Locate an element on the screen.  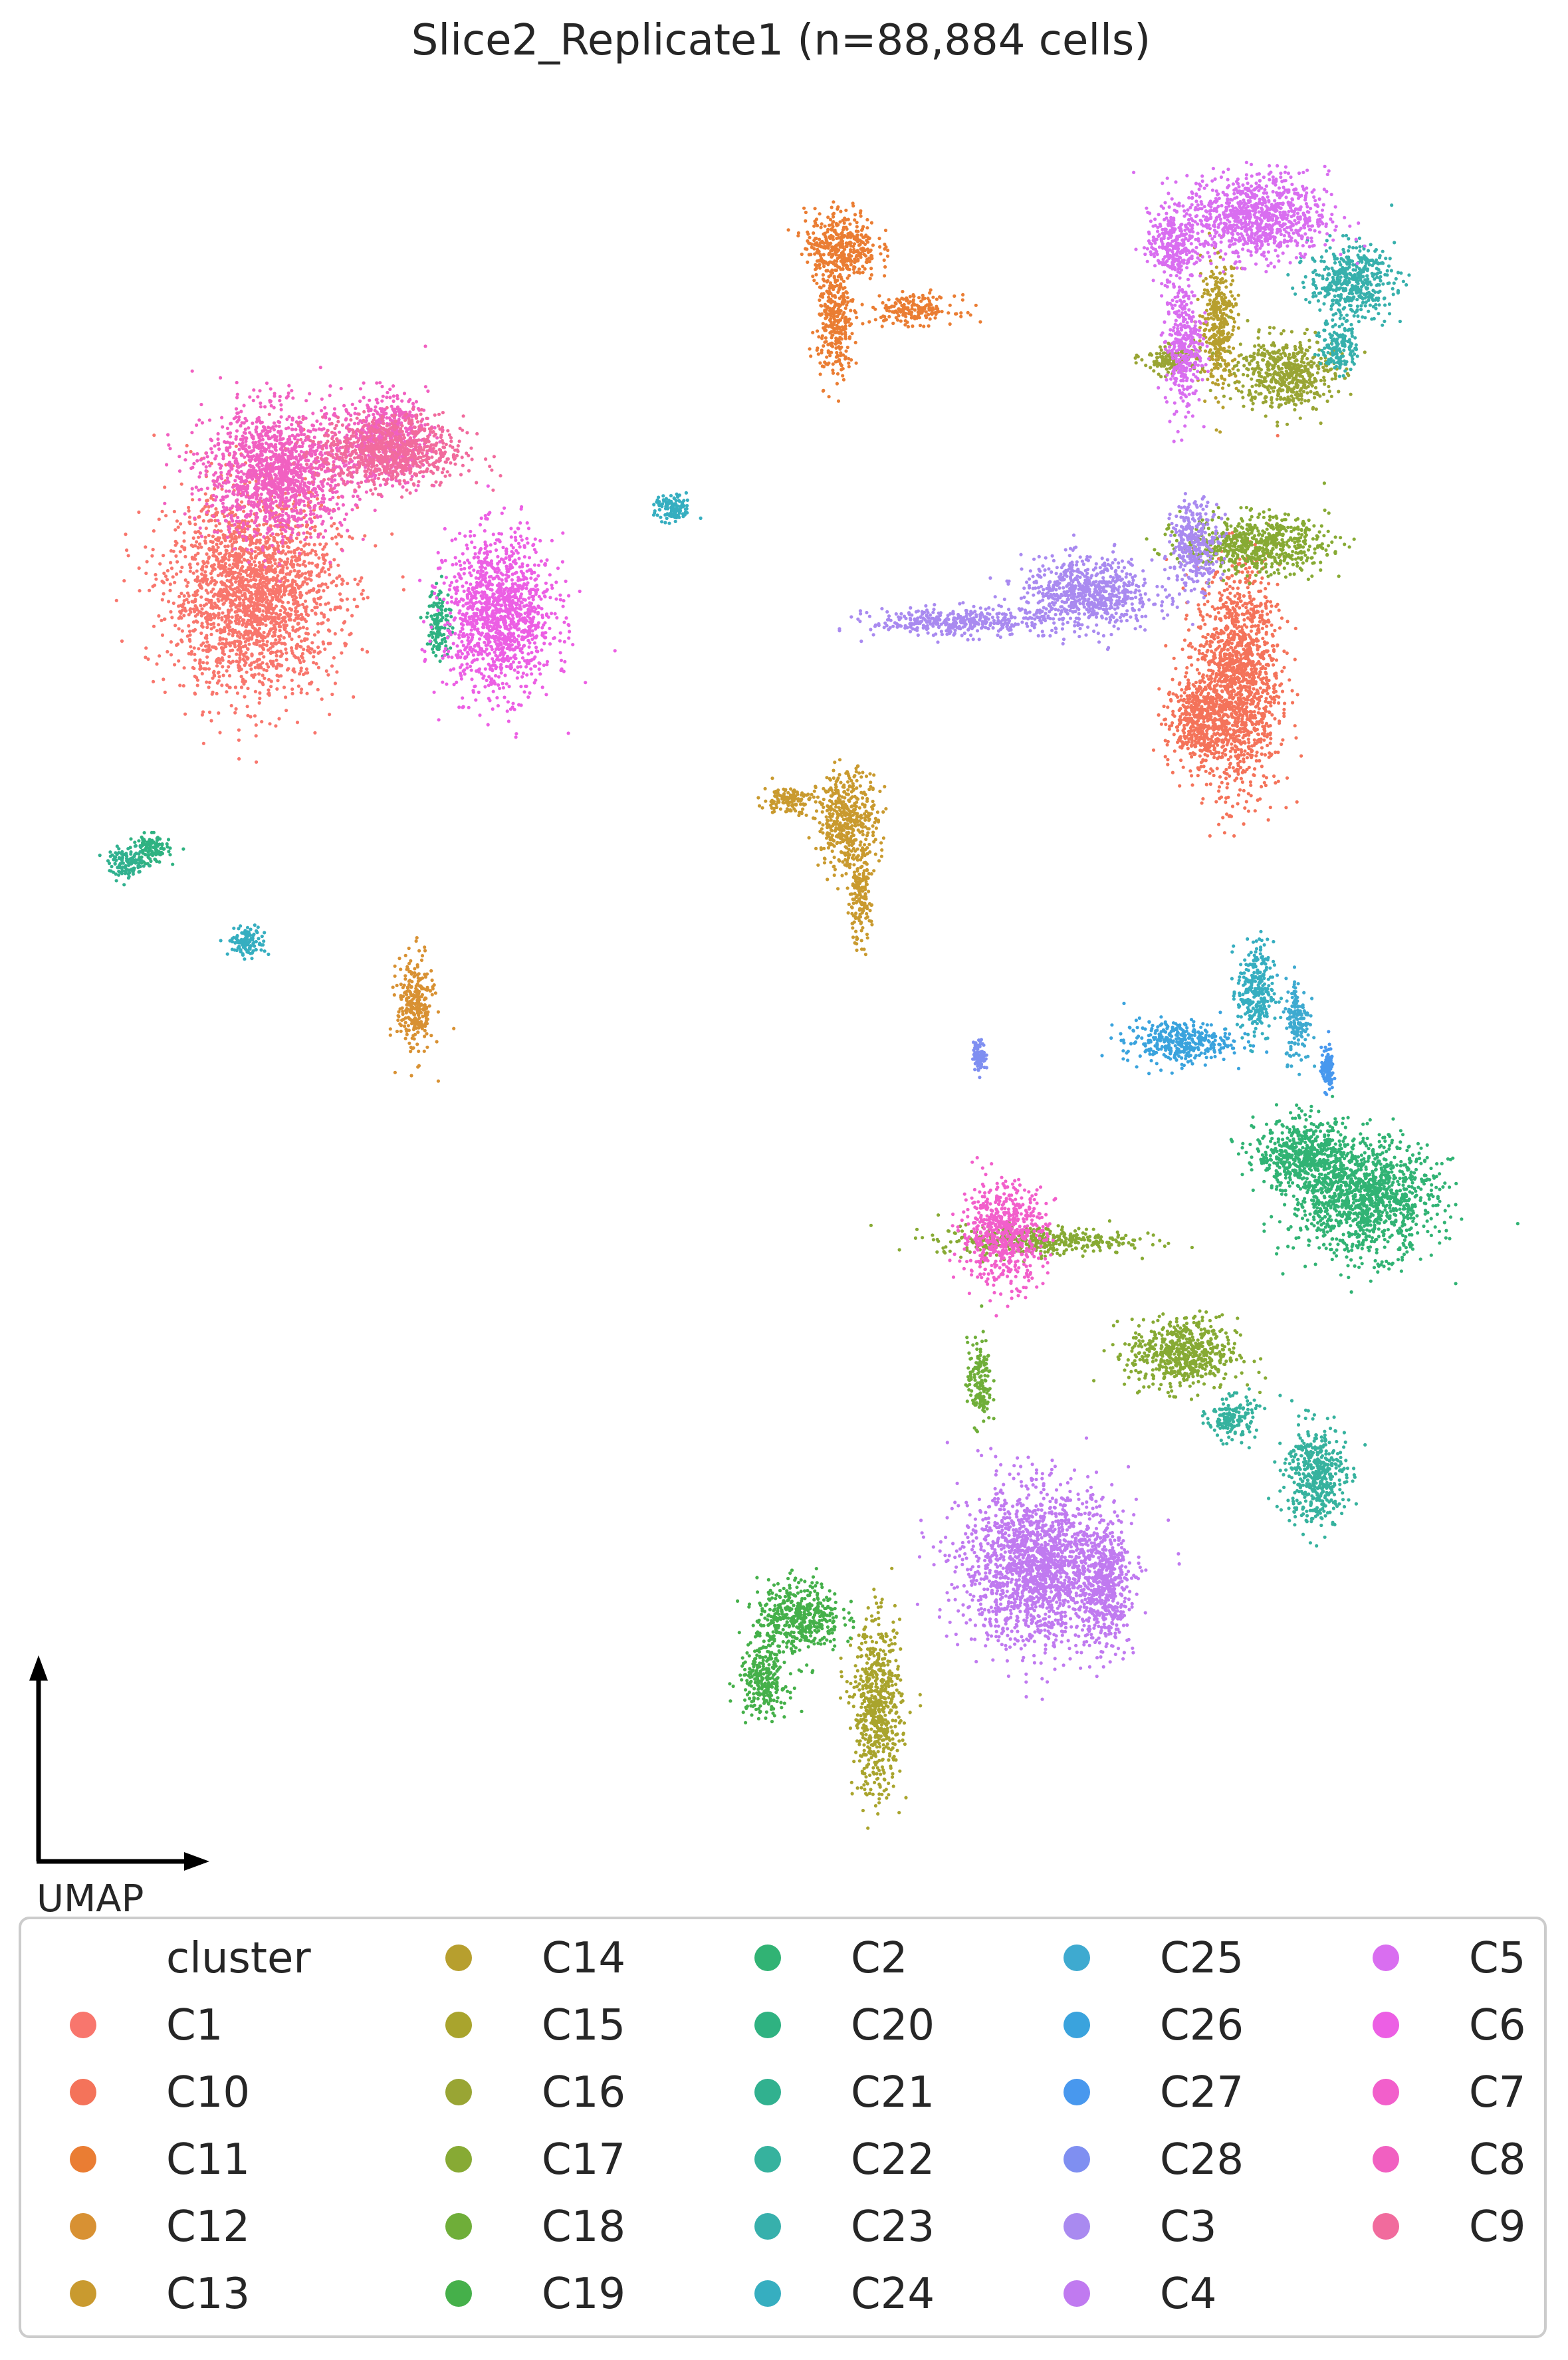
series-c11 is located at coordinates (884, 301).